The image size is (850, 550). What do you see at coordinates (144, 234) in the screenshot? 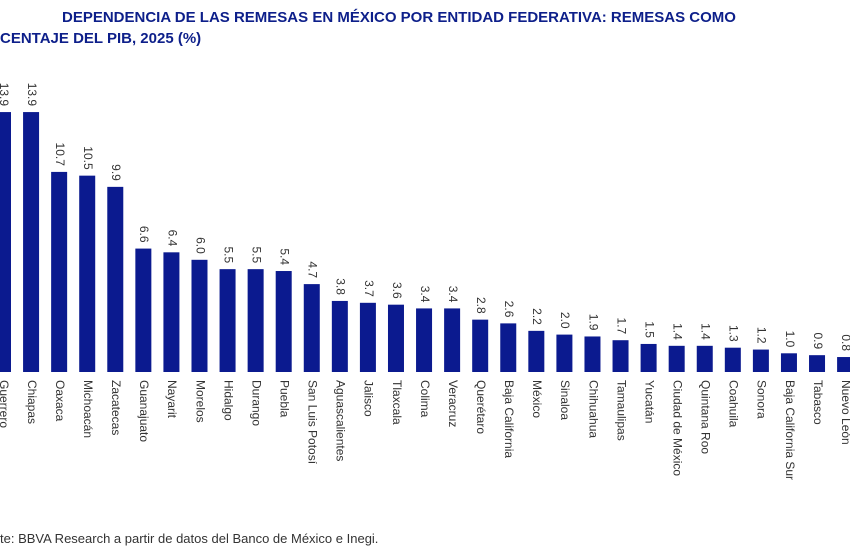
I see `value-label: 6.6` at bounding box center [144, 234].